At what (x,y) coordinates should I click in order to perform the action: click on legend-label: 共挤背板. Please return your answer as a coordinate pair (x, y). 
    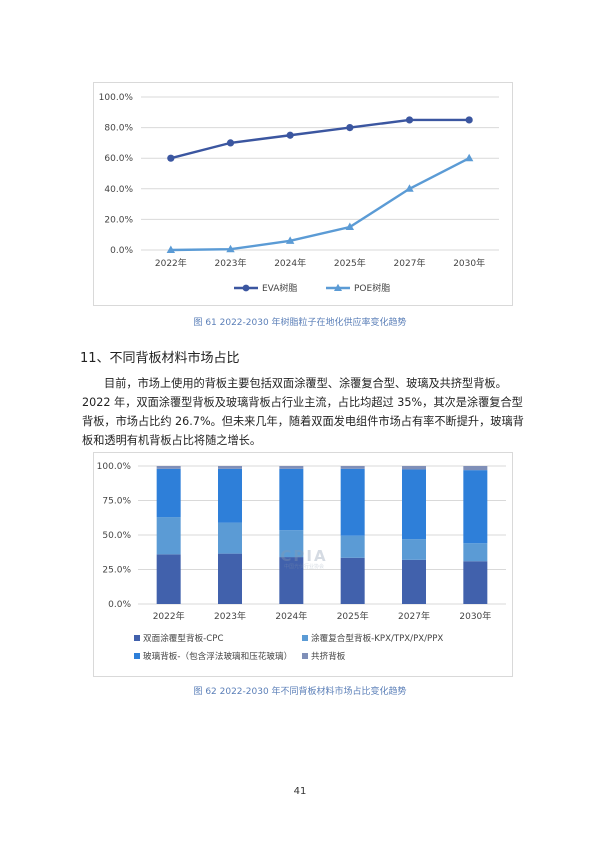
    Looking at the image, I should click on (328, 656).